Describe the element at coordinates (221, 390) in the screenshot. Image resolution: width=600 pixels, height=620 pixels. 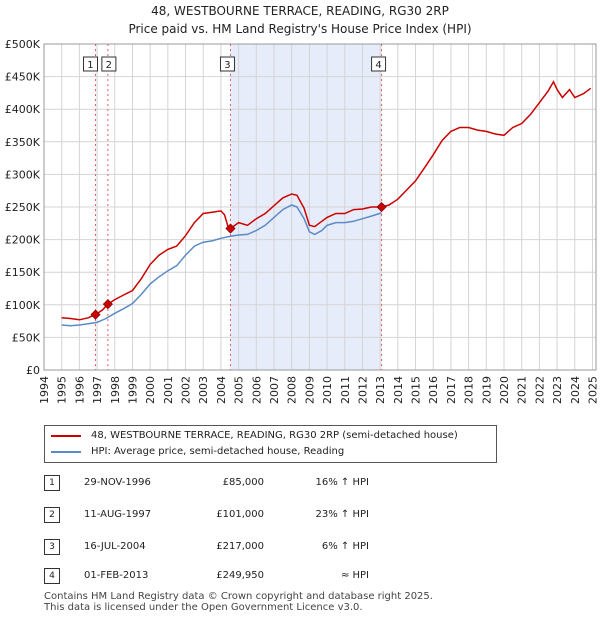
I see `x-tick-label: 2004` at that location.